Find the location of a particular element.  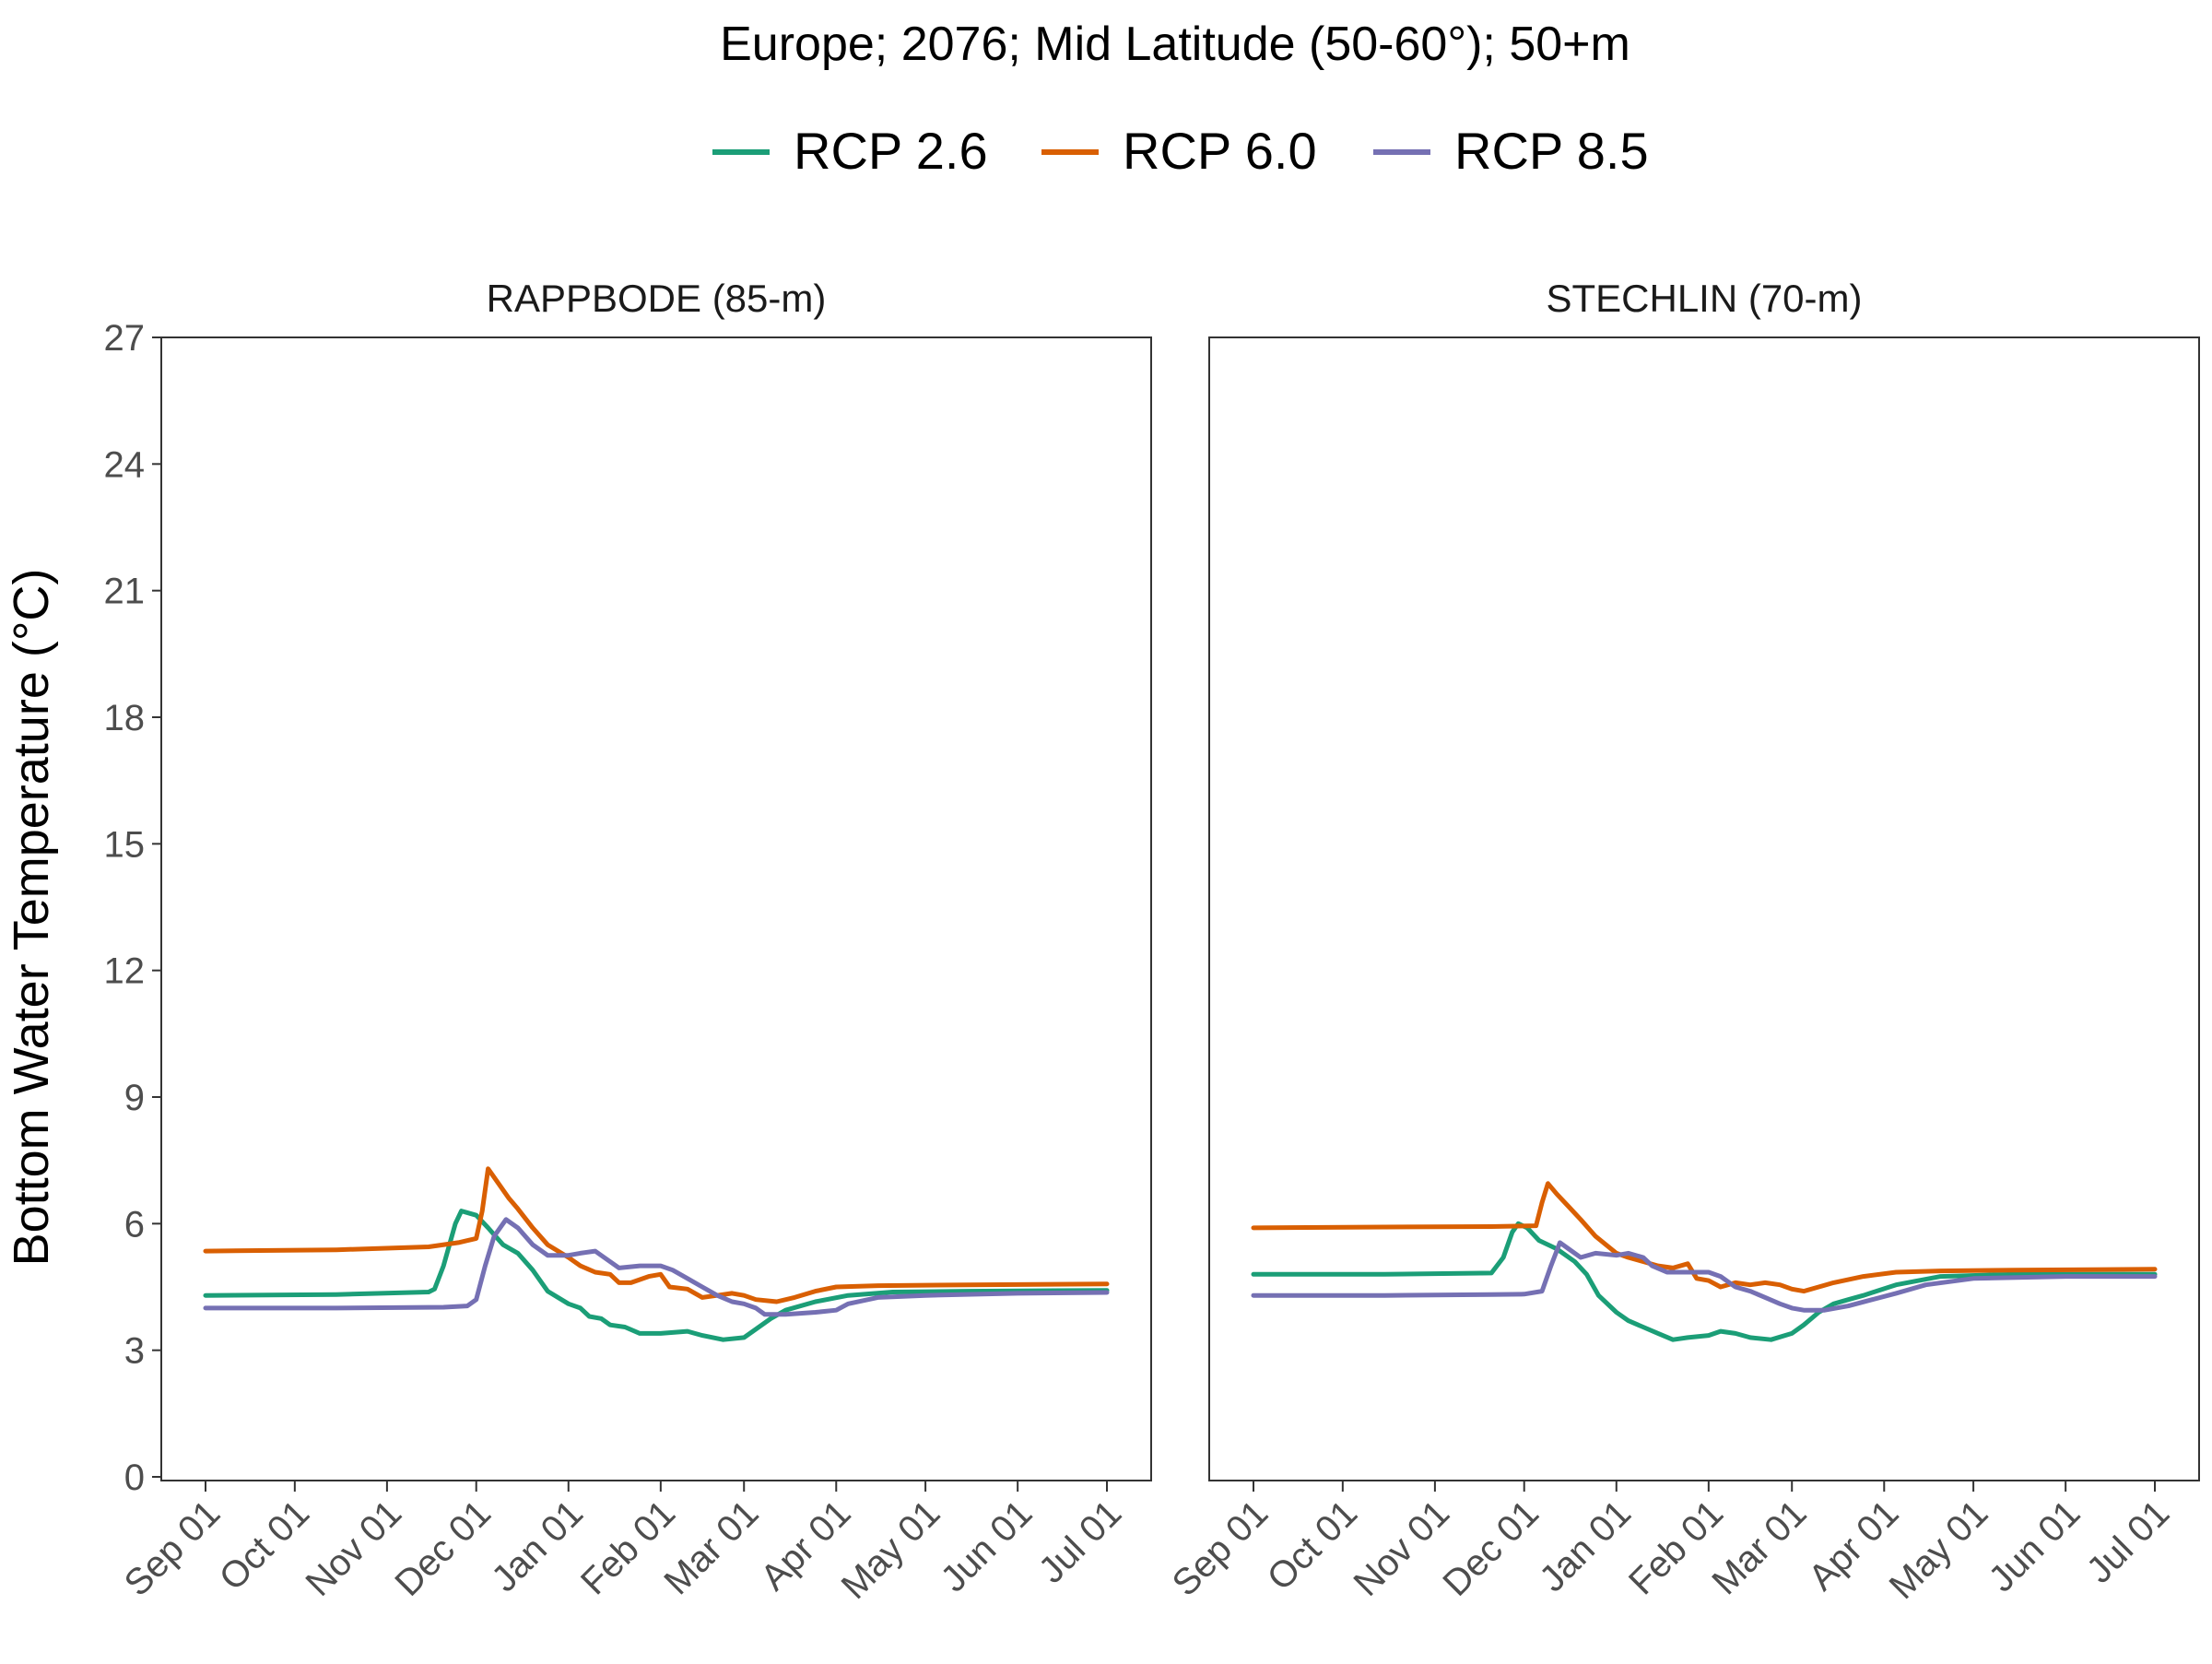

y-tick-label: 0 is located at coordinates (134, 1477).